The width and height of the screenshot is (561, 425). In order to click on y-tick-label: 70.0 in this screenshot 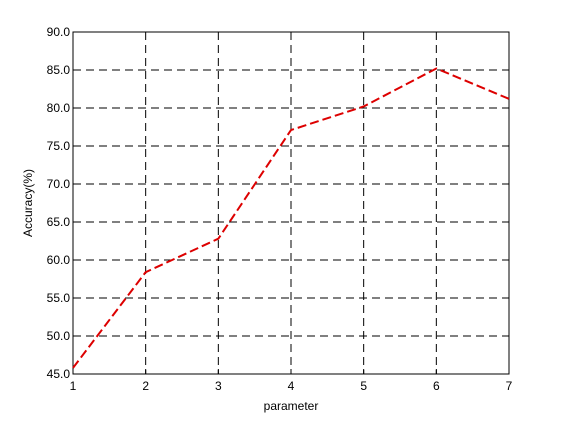, I will do `click(59, 184)`.